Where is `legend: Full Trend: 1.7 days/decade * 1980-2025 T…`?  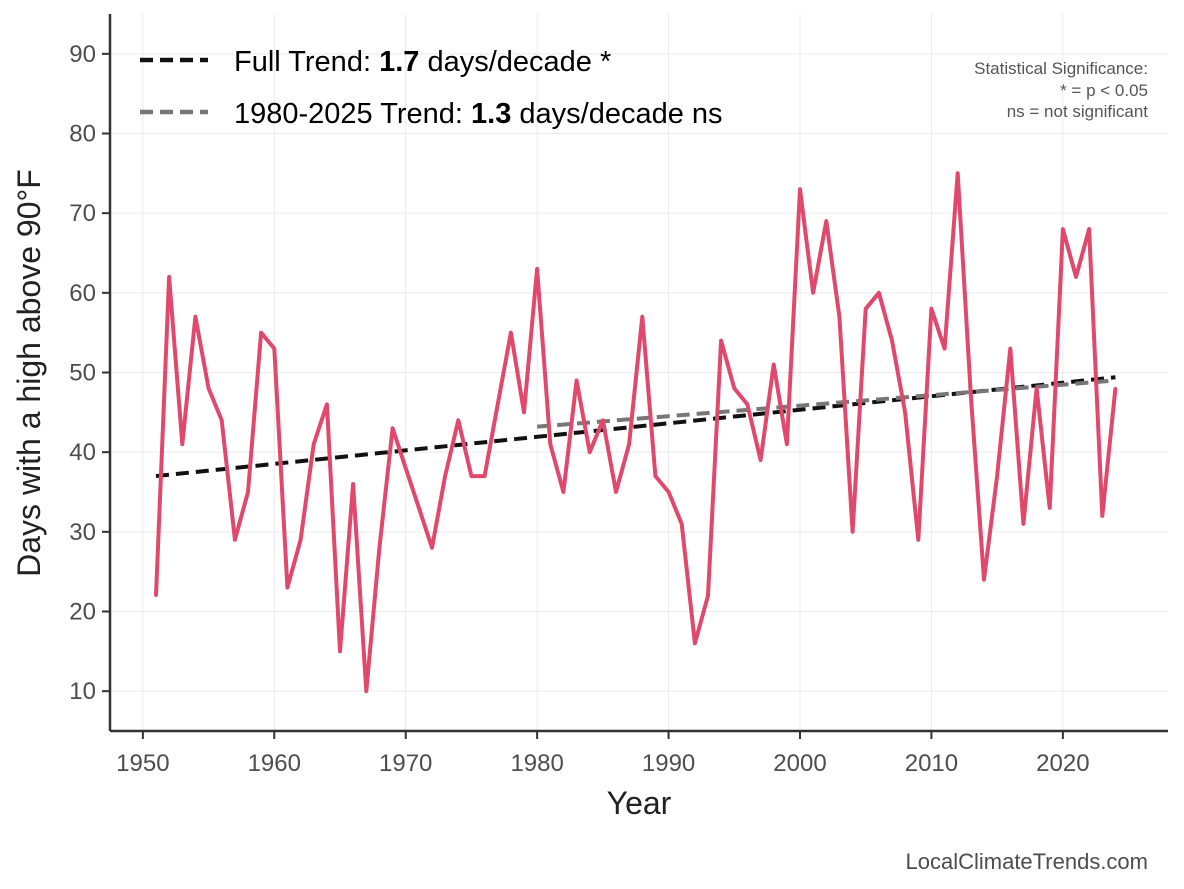
legend: Full Trend: 1.7 days/decade * 1980-2025 T… is located at coordinates (431, 88).